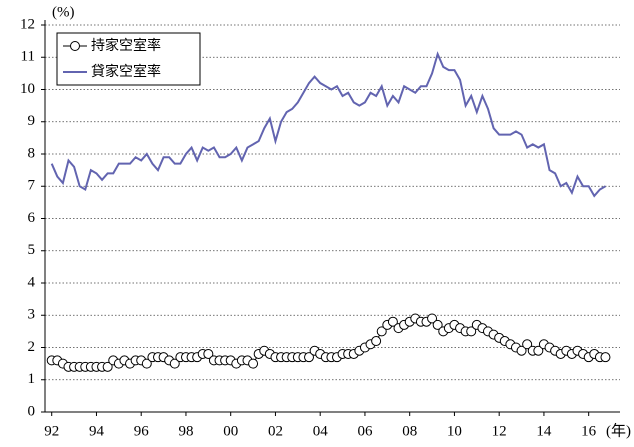  Describe the element at coordinates (32, 121) in the screenshot. I see `y-tick-label: 9` at that location.